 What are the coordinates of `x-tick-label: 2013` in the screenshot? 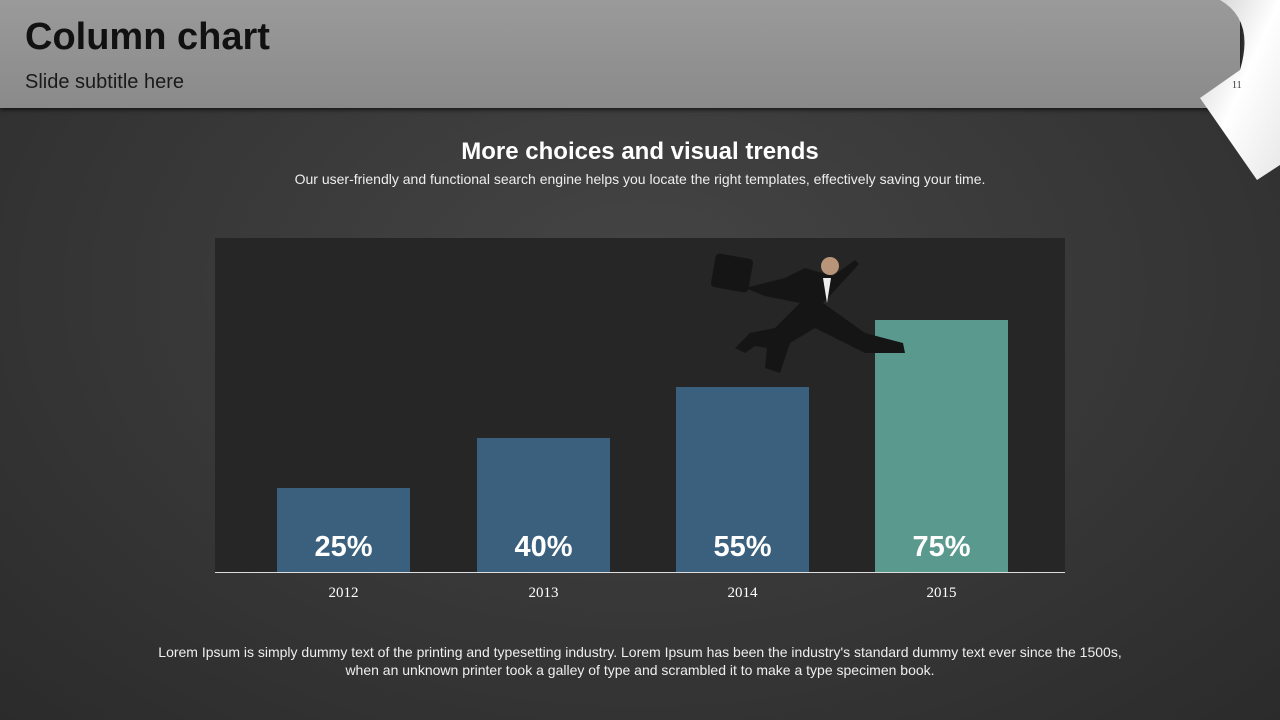 It's located at (543, 593).